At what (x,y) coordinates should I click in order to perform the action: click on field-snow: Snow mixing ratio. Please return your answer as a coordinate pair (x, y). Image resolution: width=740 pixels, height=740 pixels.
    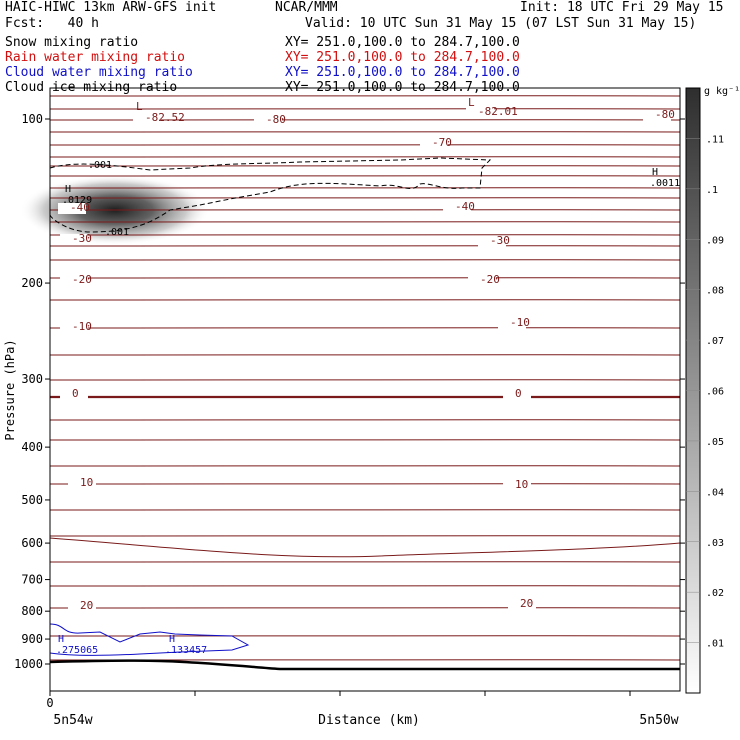
    Looking at the image, I should click on (72, 42).